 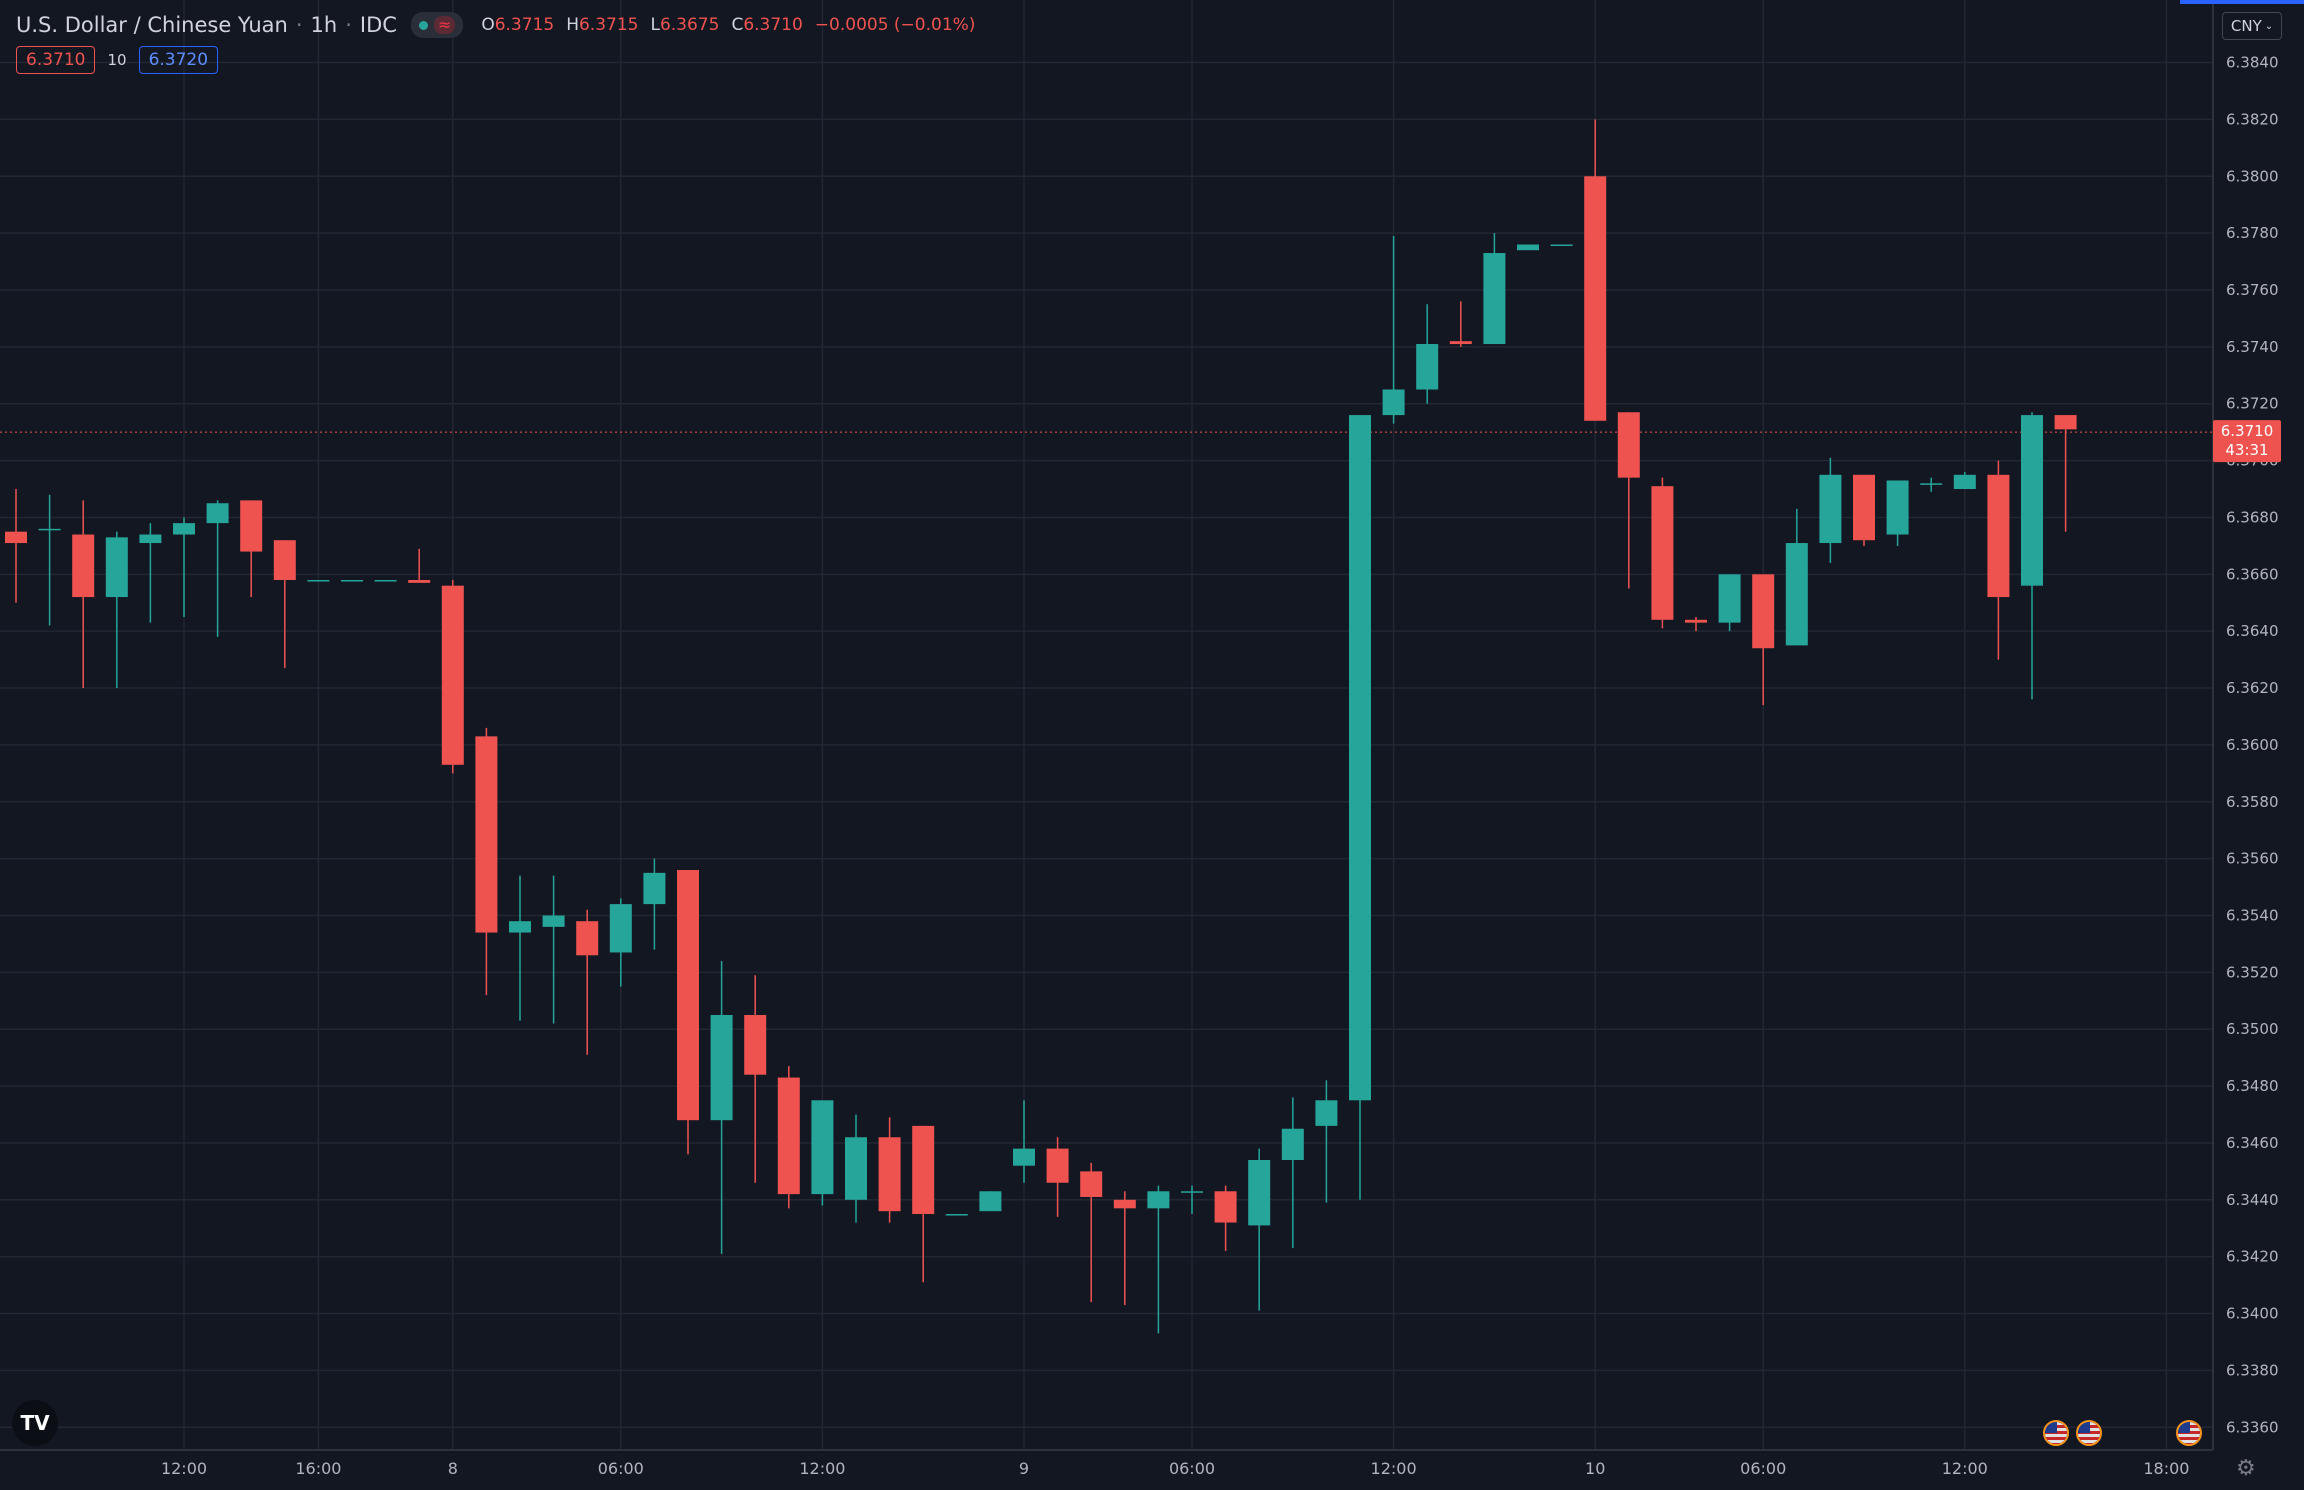 What do you see at coordinates (608, 25) in the screenshot?
I see `high-value: 6.3715` at bounding box center [608, 25].